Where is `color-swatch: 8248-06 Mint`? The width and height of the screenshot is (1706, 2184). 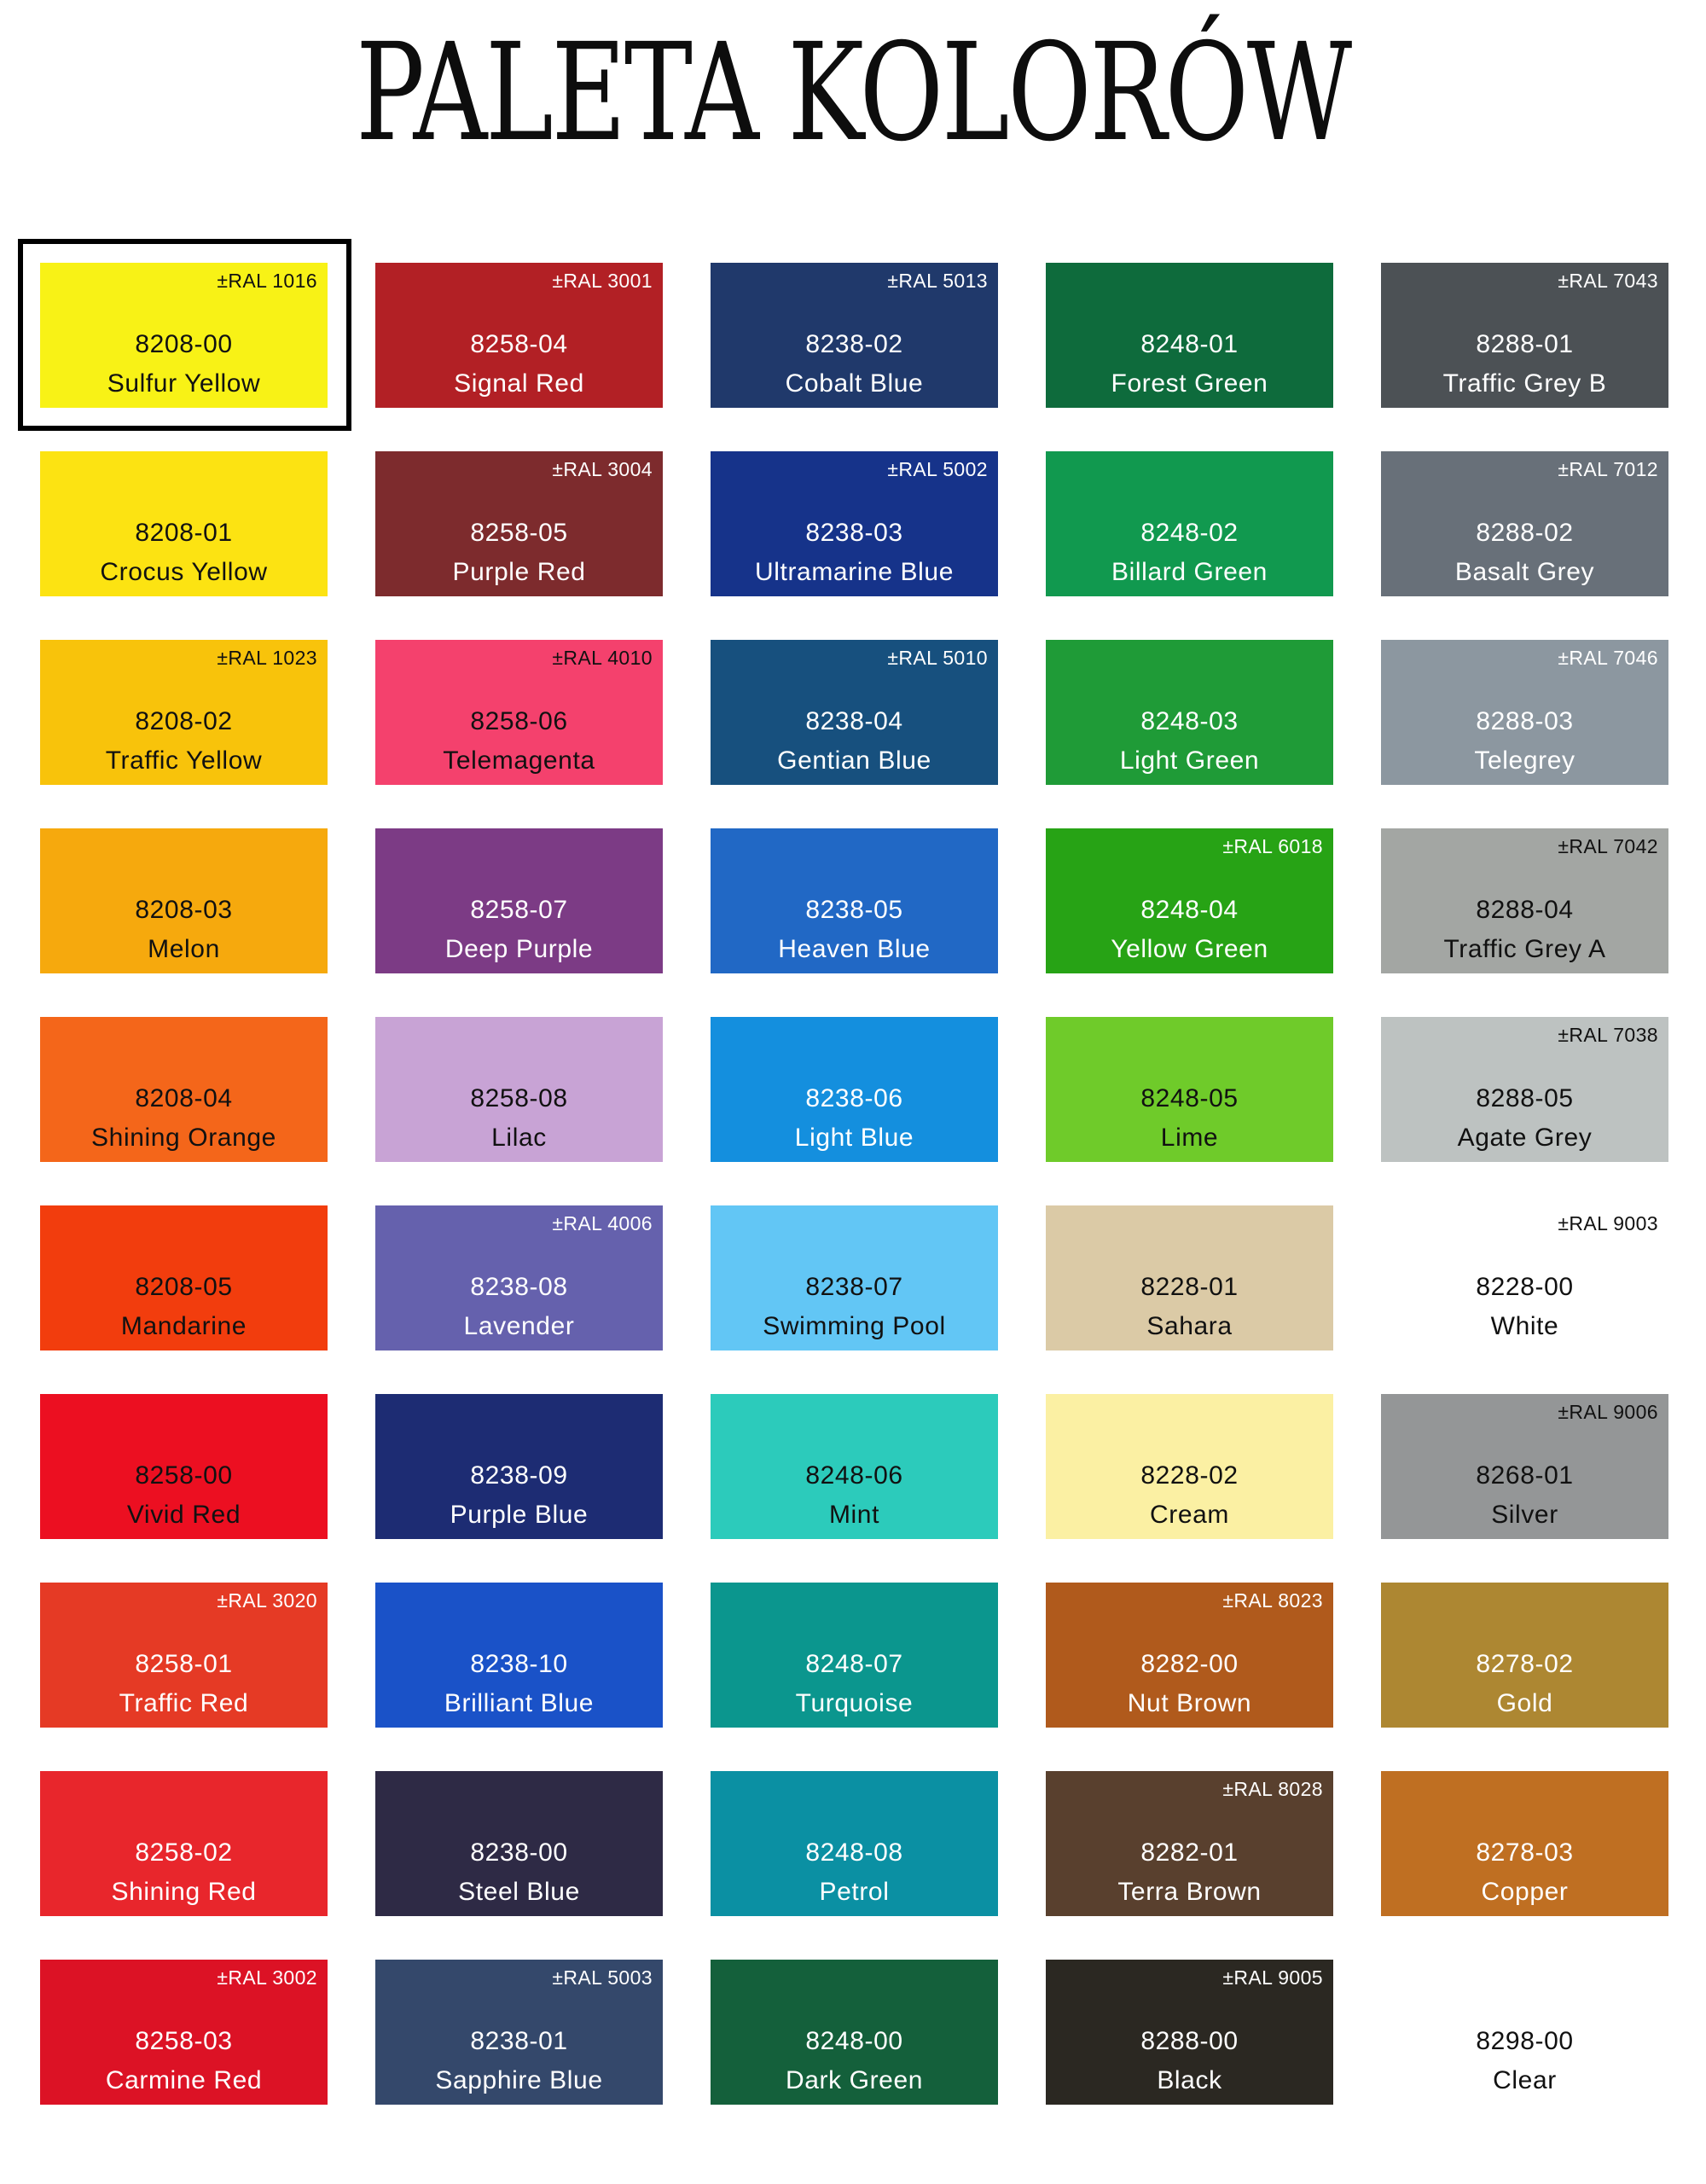 color-swatch: 8248-06 Mint is located at coordinates (854, 1467).